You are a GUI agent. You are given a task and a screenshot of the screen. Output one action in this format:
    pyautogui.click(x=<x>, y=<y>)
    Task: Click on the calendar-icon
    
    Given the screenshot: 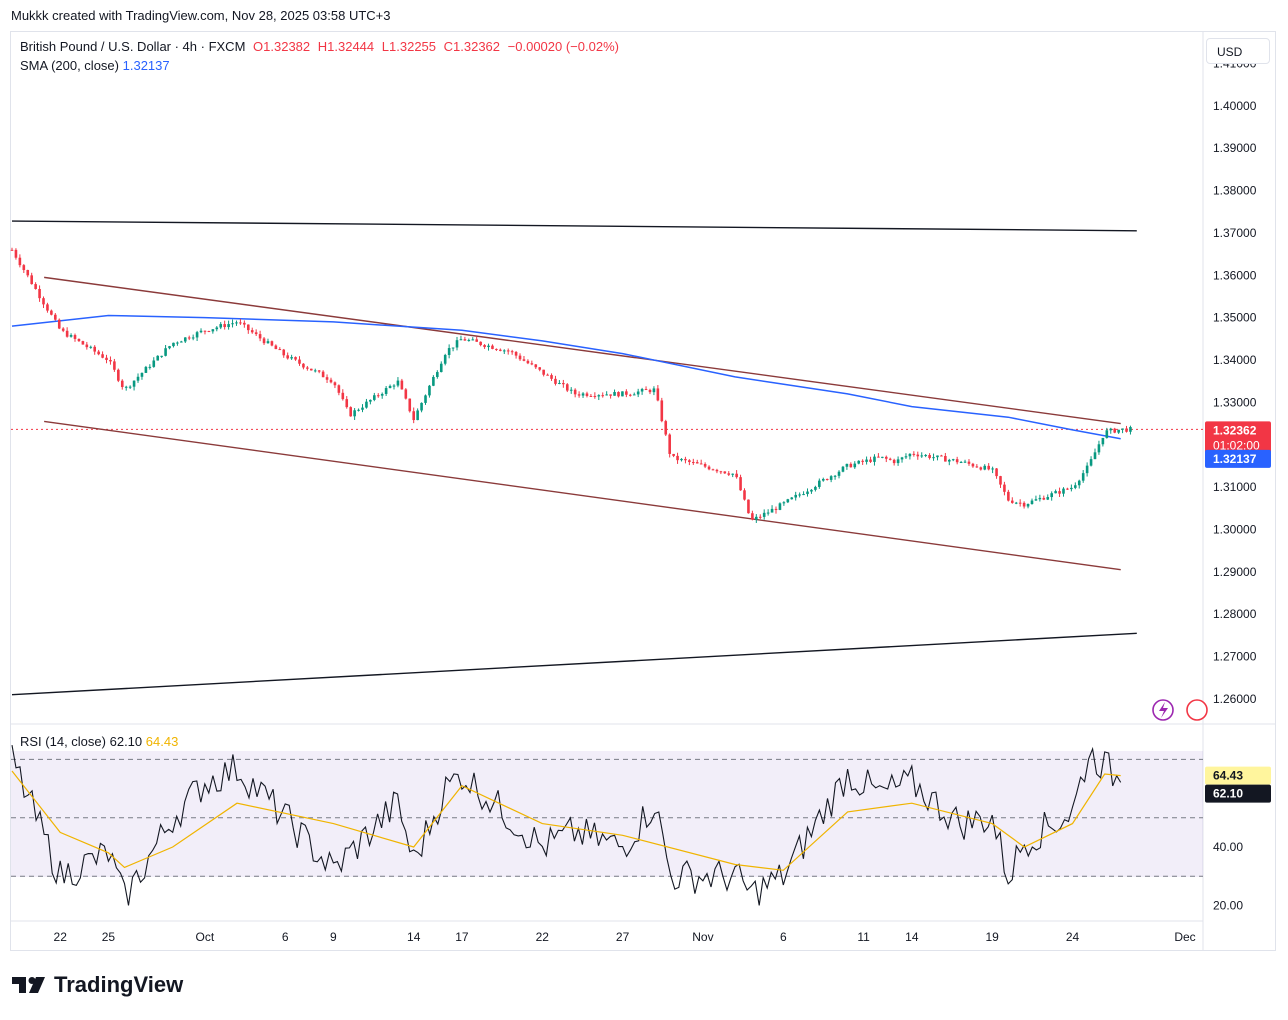 What is the action you would take?
    pyautogui.click(x=1197, y=710)
    